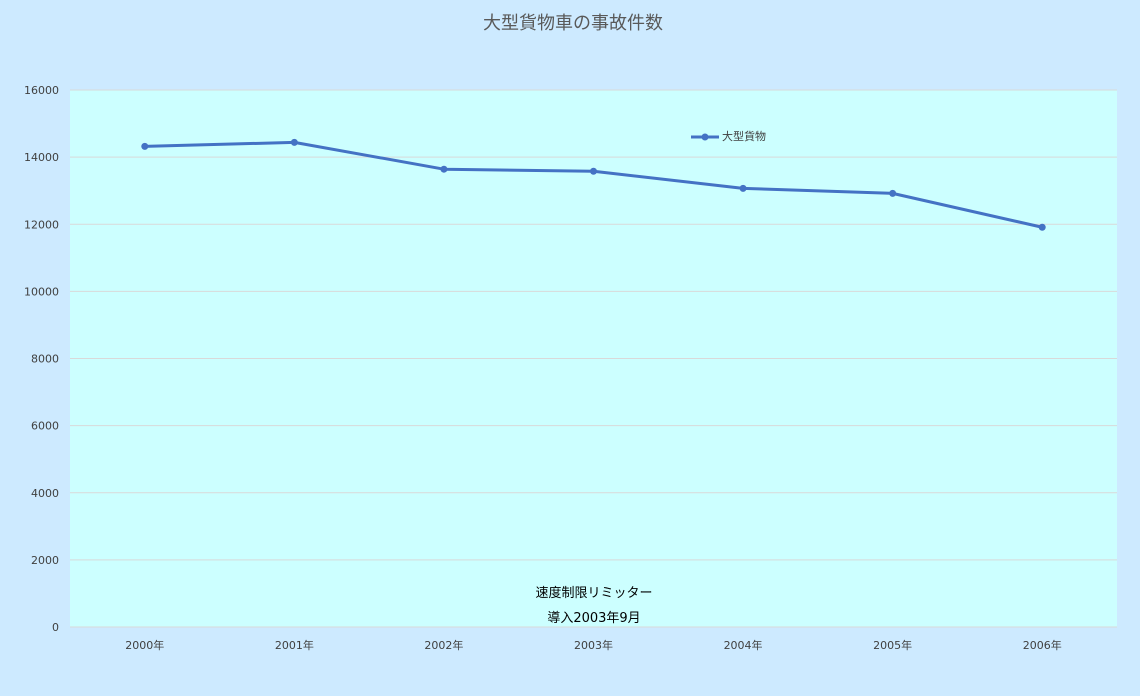 The width and height of the screenshot is (1140, 696). Describe the element at coordinates (593, 184) in the screenshot. I see `series-group` at that location.